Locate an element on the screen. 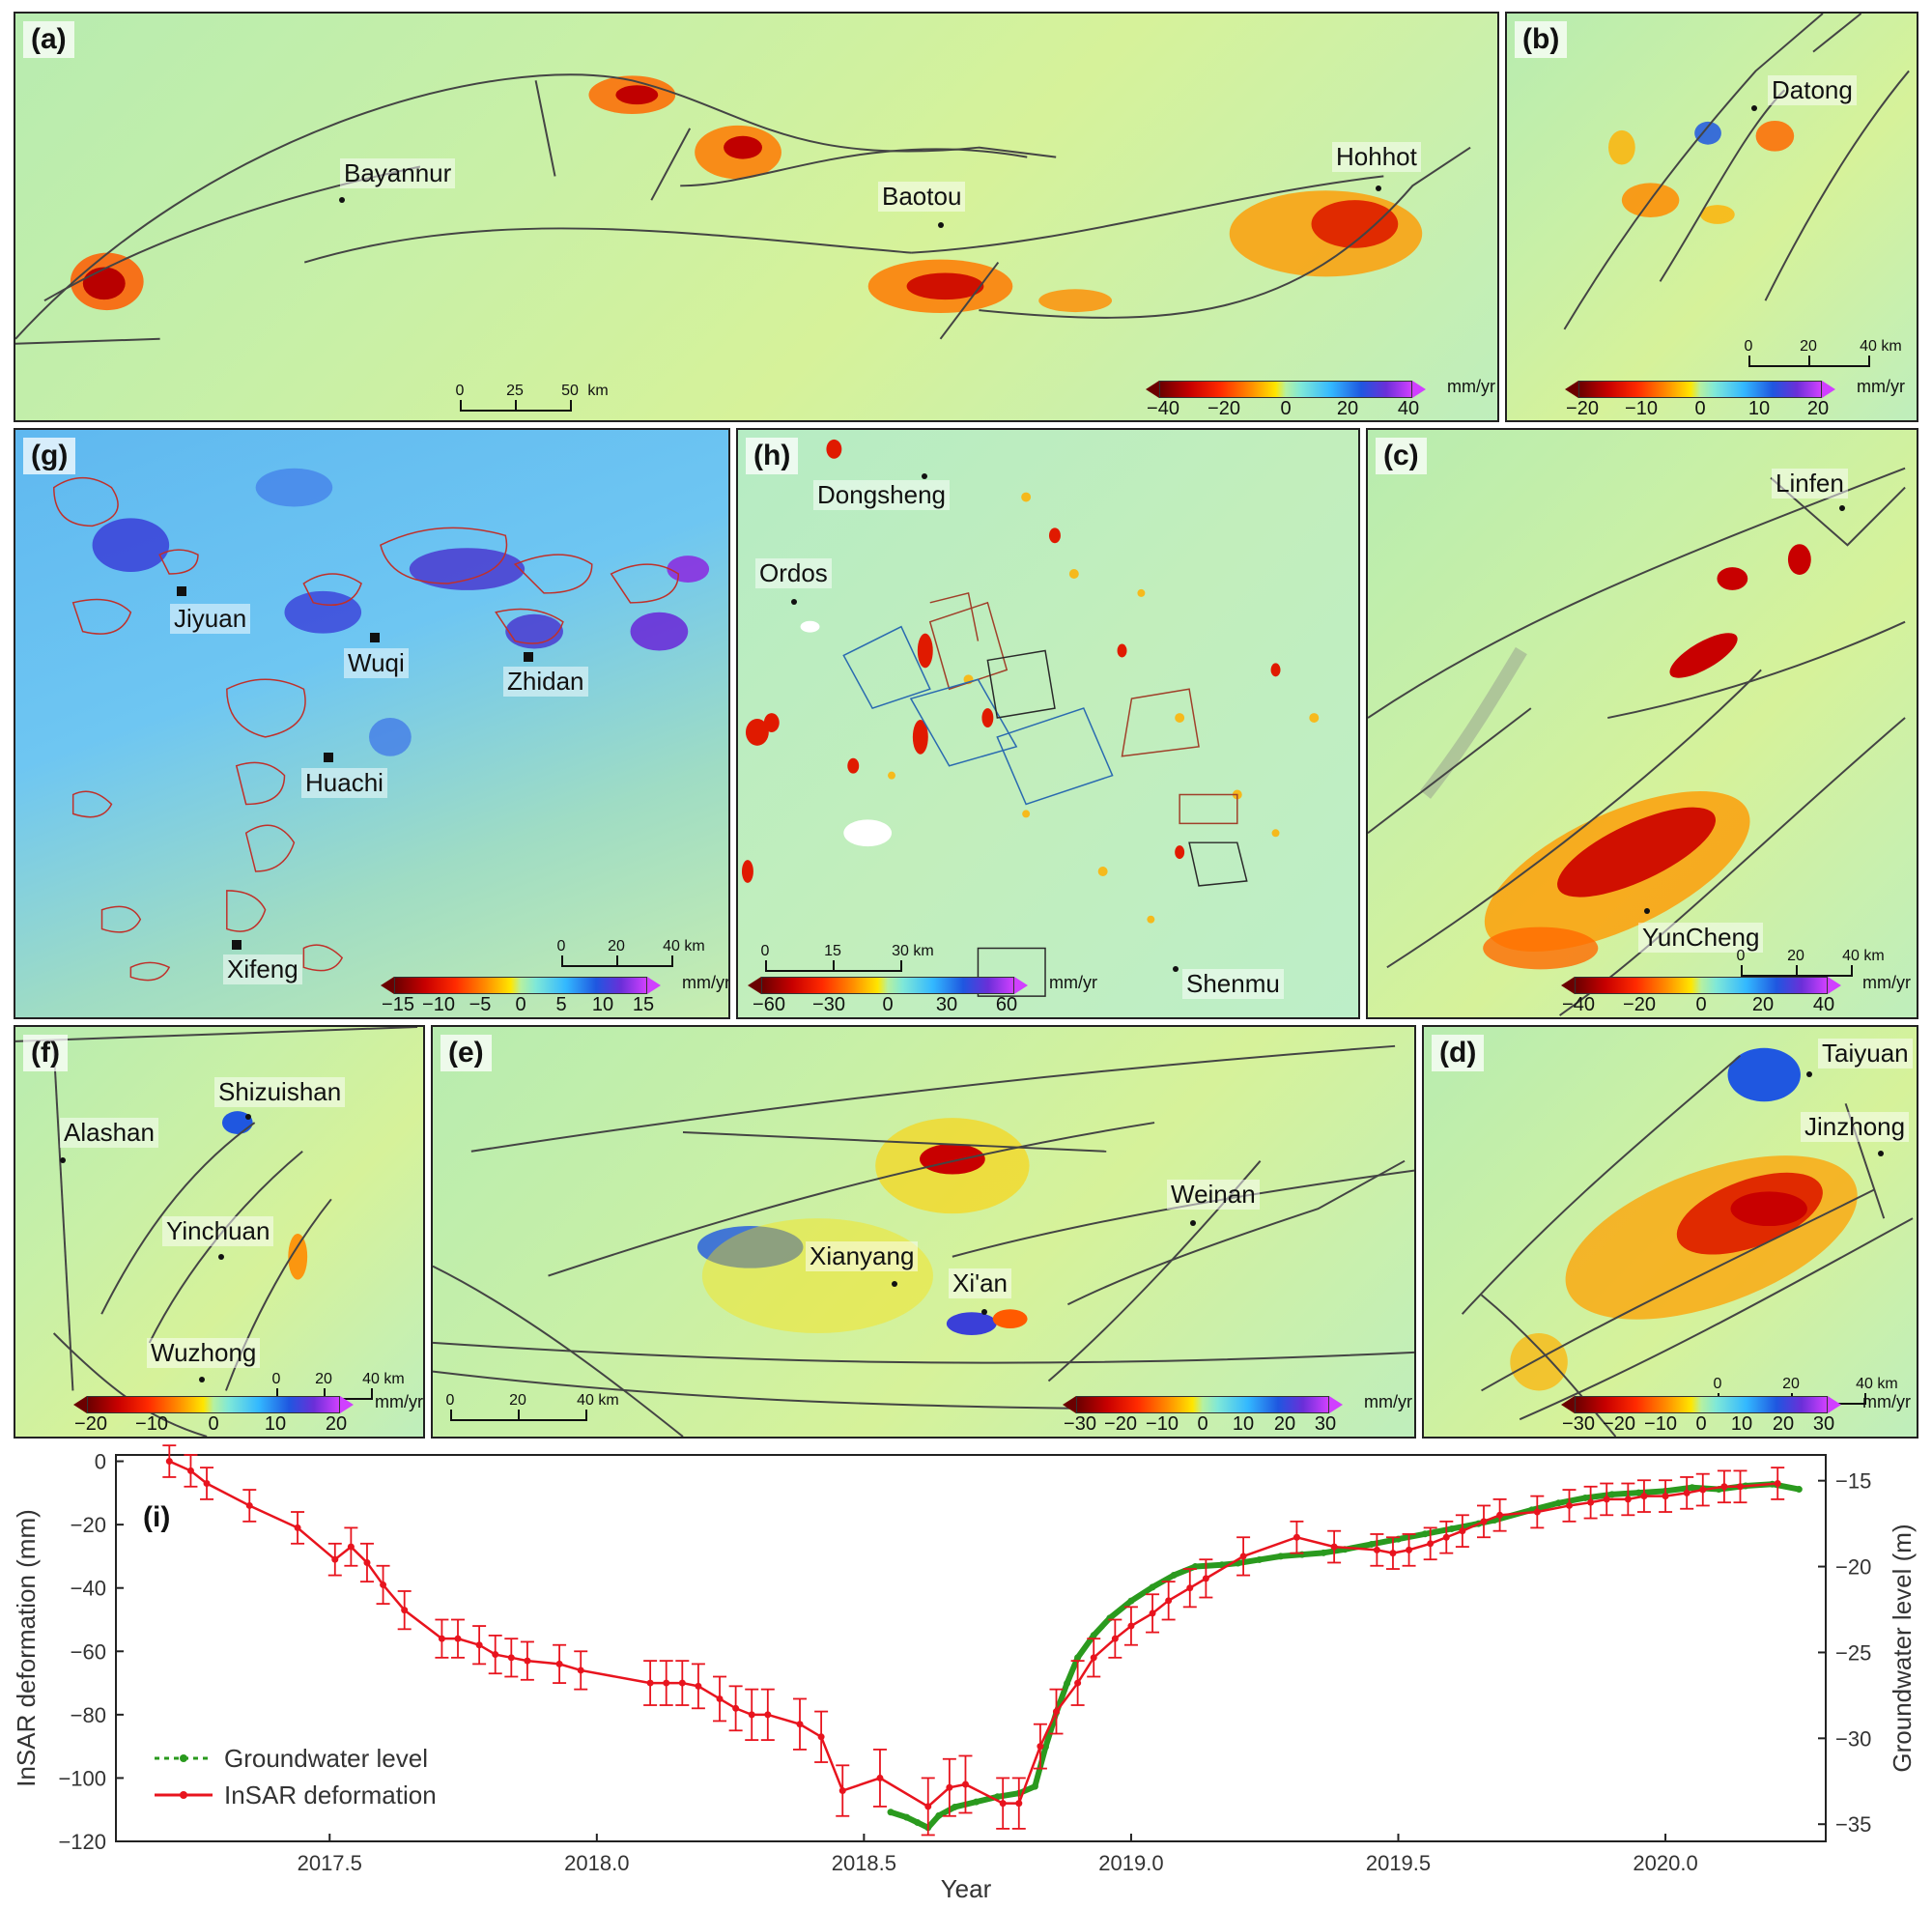 The image size is (1932, 1909). y2-tick-label: −25 is located at coordinates (1853, 1652).